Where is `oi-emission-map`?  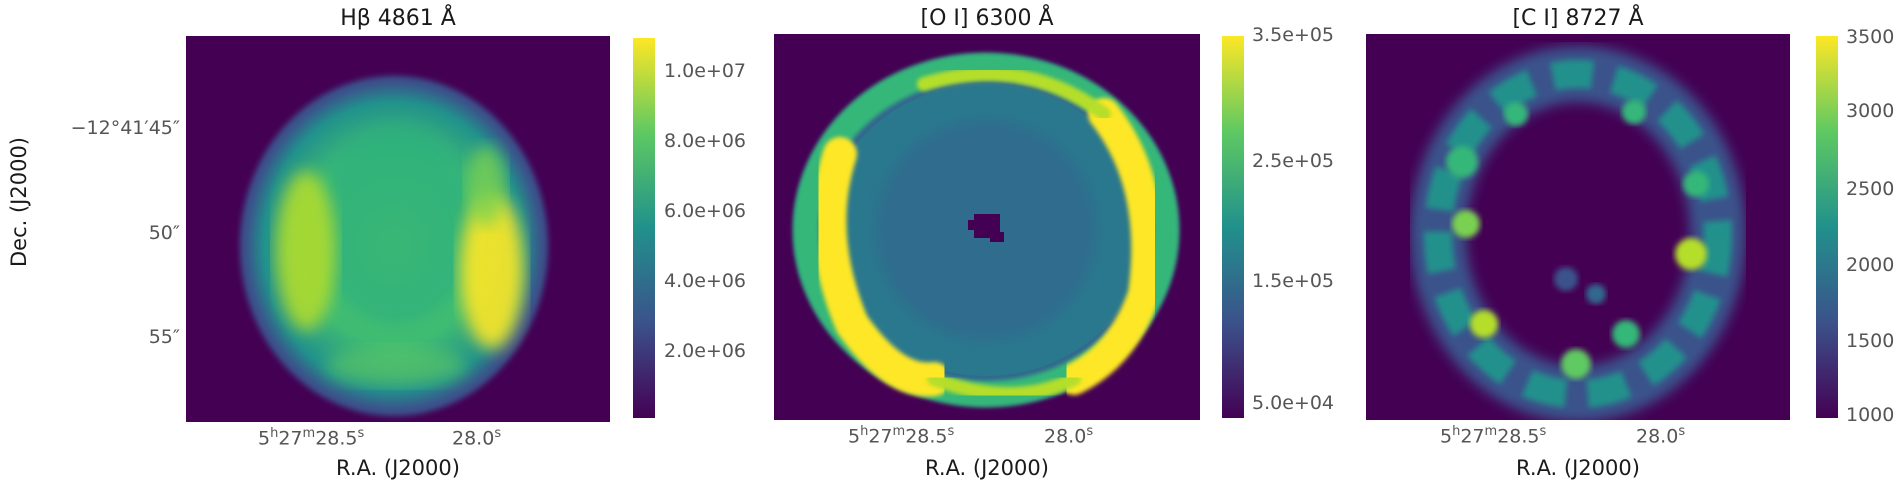 oi-emission-map is located at coordinates (986, 230).